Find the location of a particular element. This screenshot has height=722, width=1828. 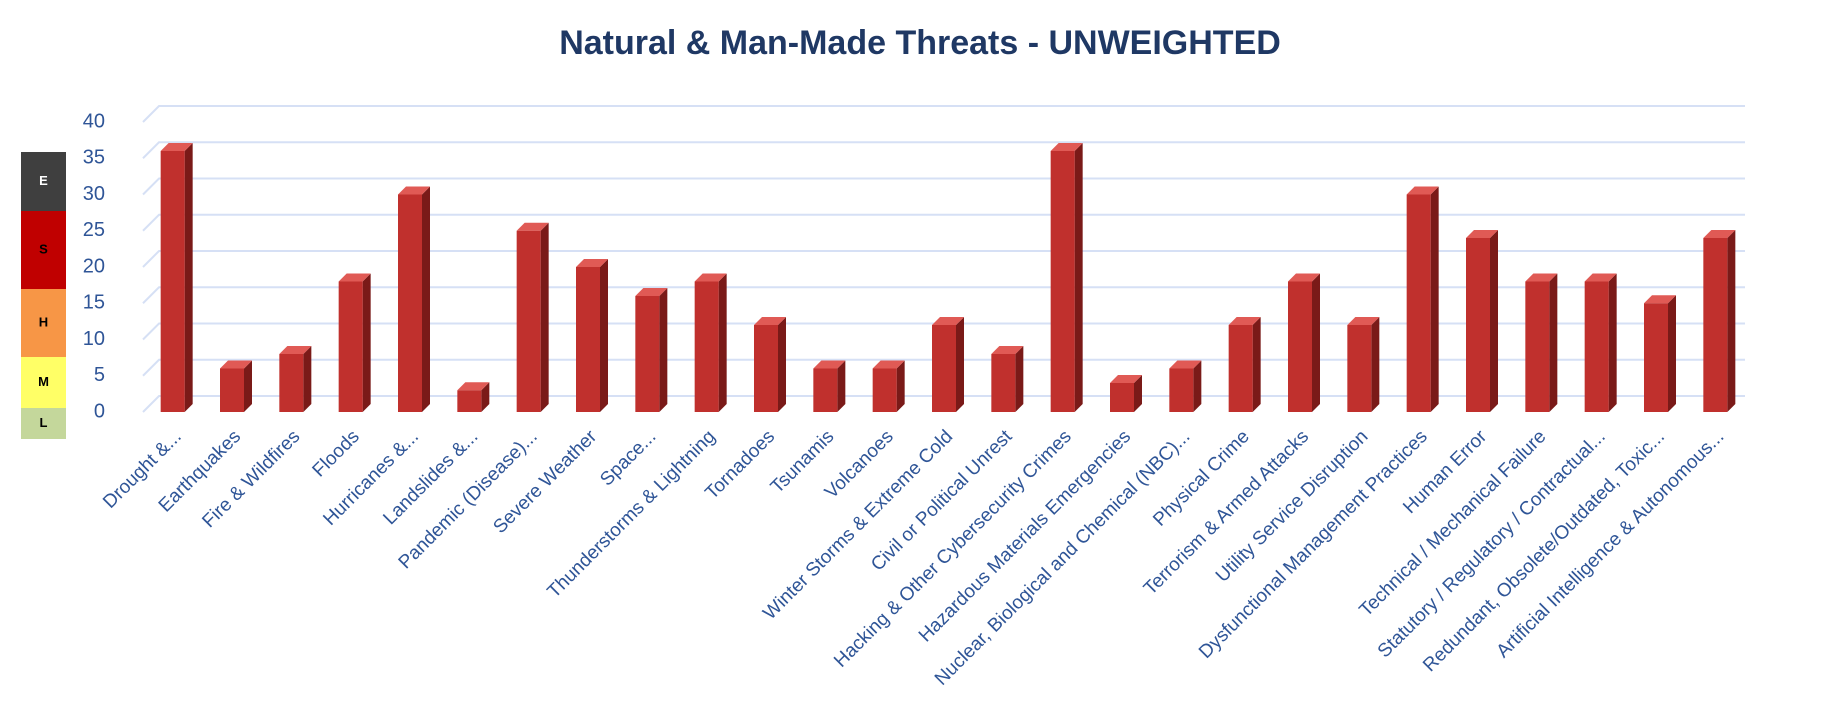

y-tick-label: 35 is located at coordinates (94, 158).